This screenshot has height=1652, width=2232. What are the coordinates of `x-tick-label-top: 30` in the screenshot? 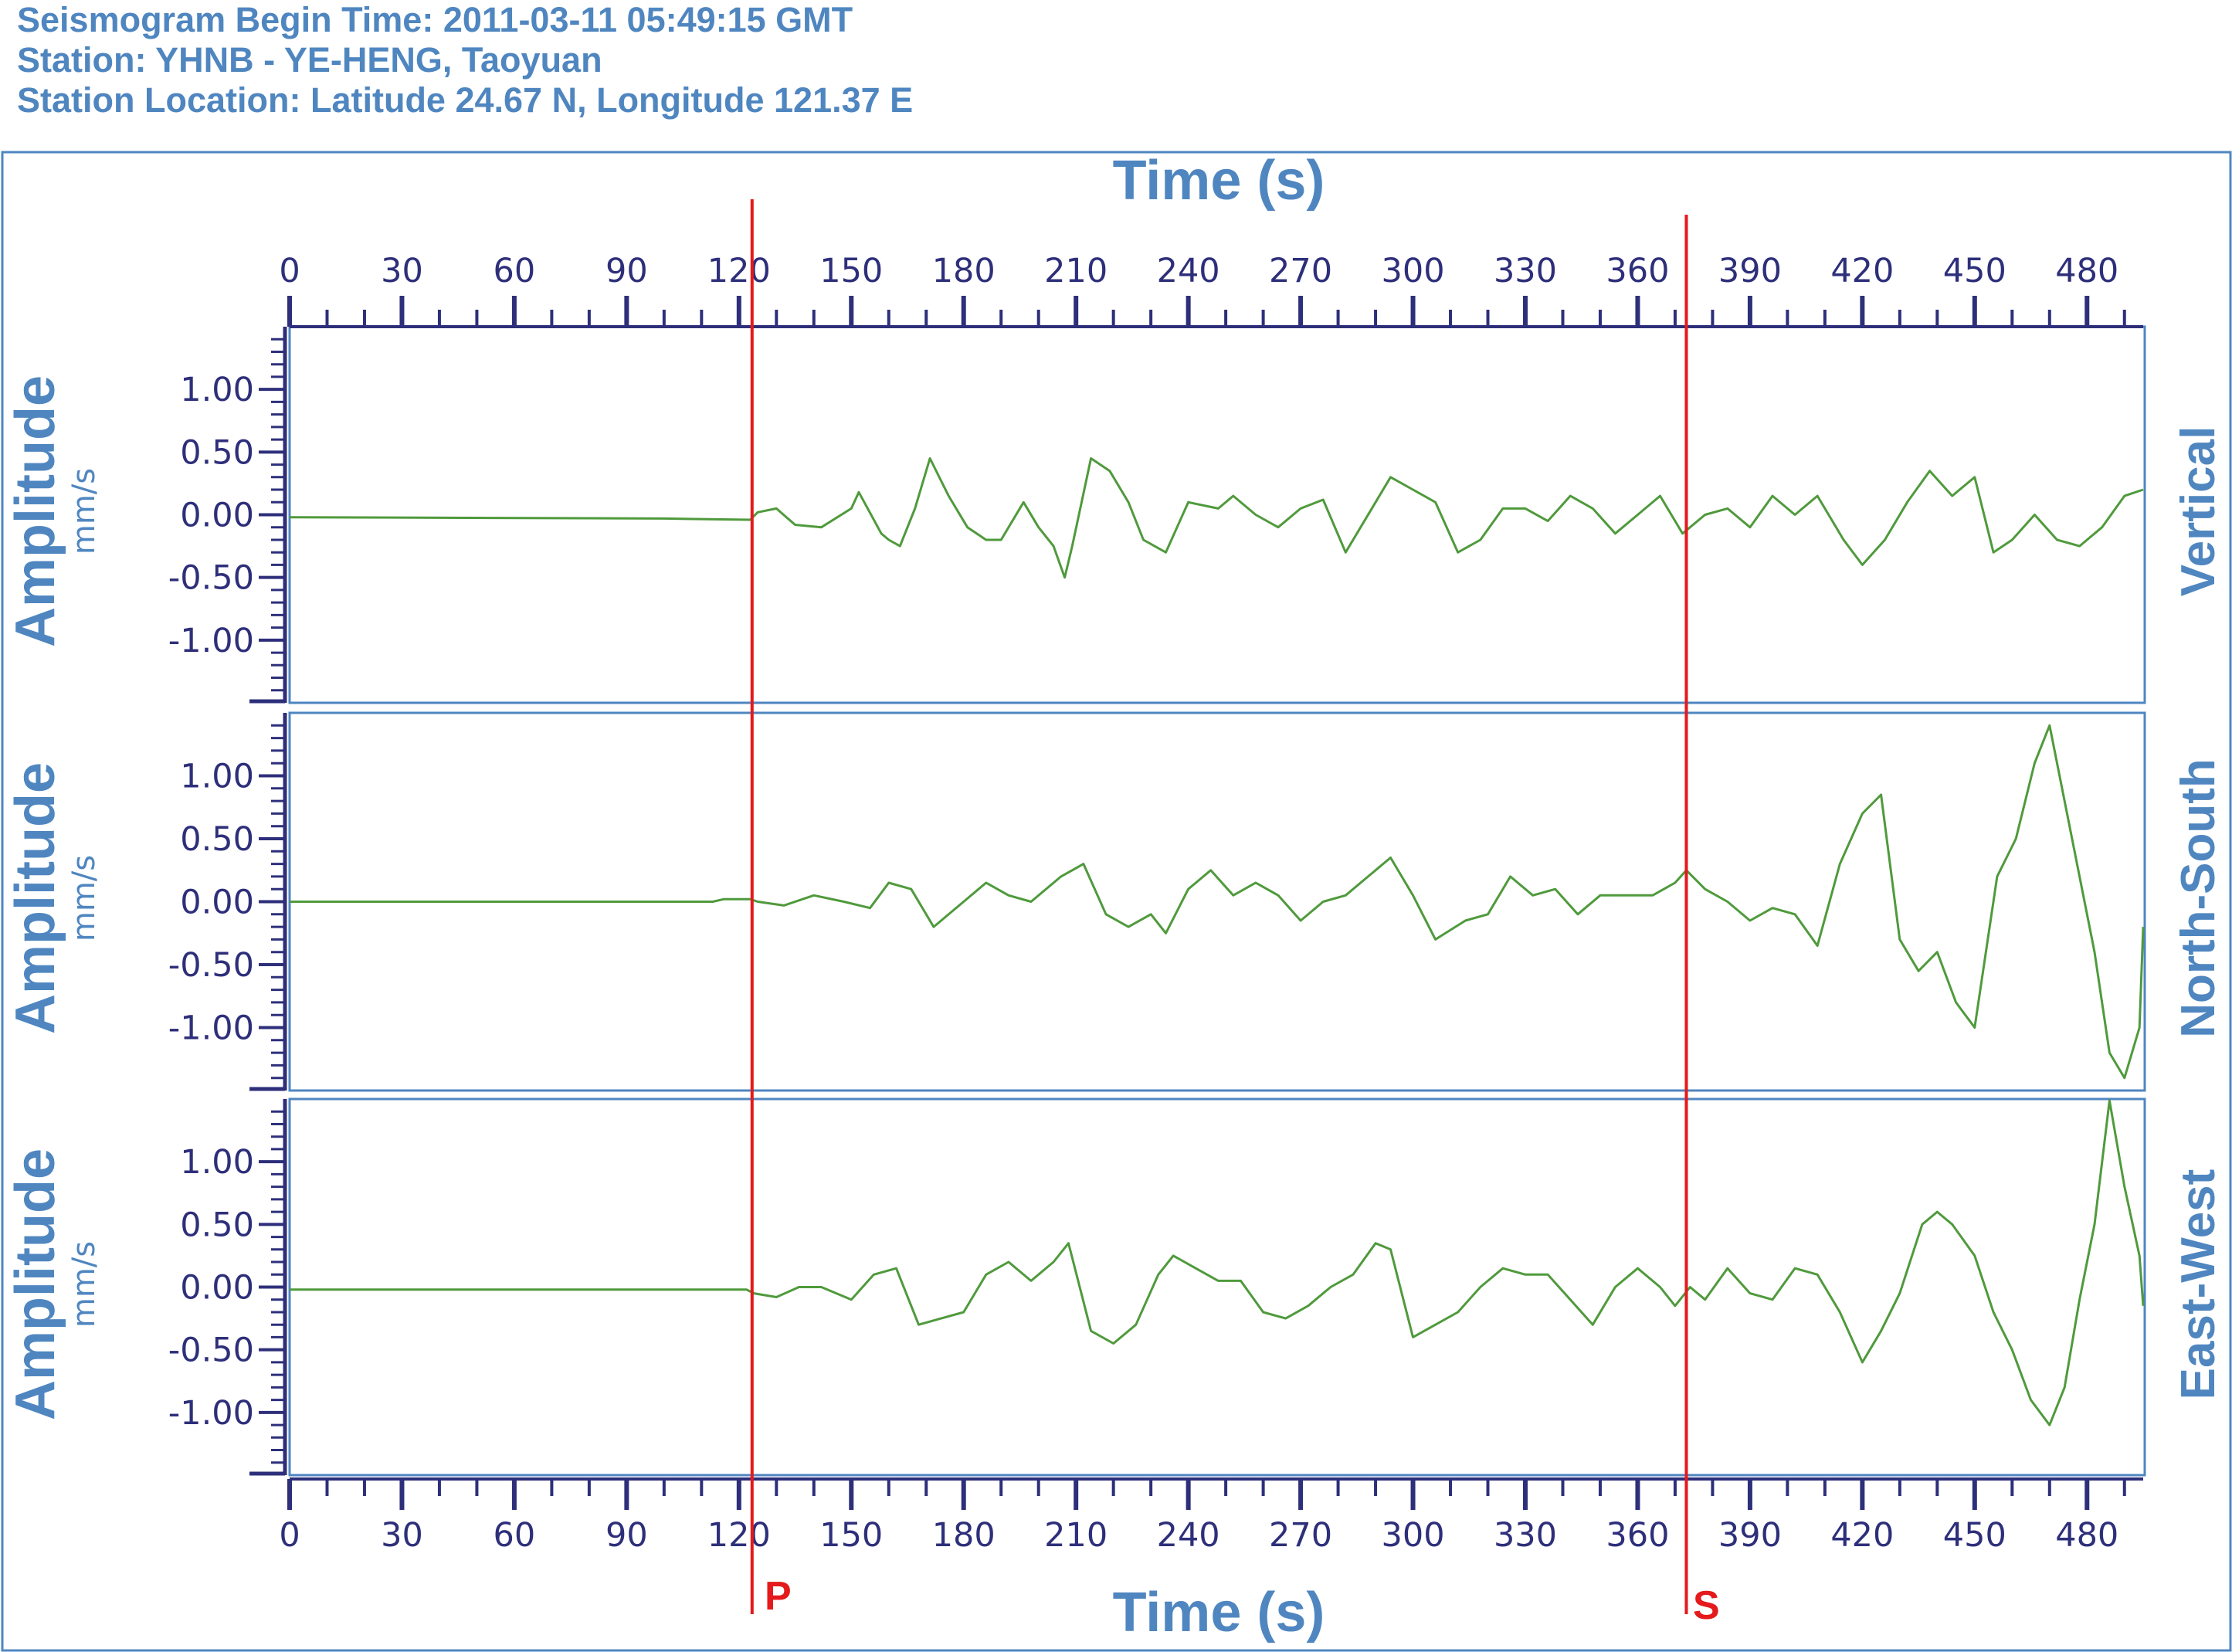 It's located at (402, 271).